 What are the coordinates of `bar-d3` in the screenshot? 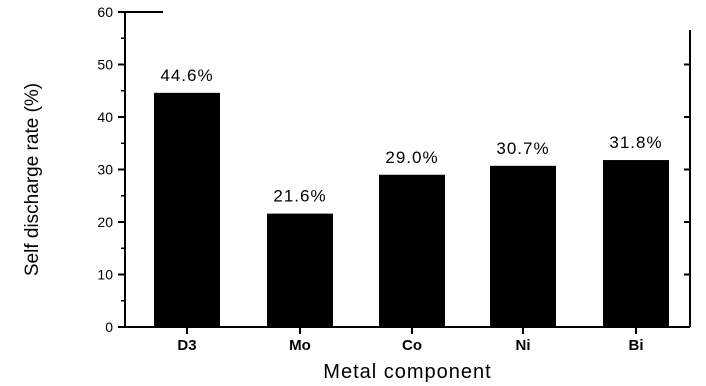 It's located at (187, 209).